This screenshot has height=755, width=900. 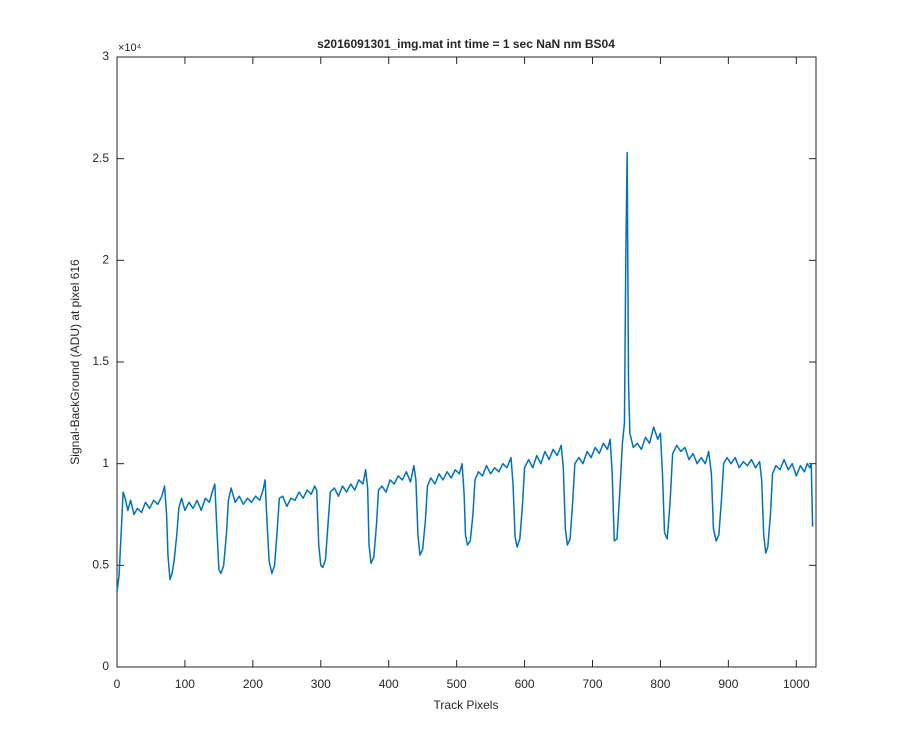 What do you see at coordinates (796, 684) in the screenshot?
I see `x-tick-label: 1000` at bounding box center [796, 684].